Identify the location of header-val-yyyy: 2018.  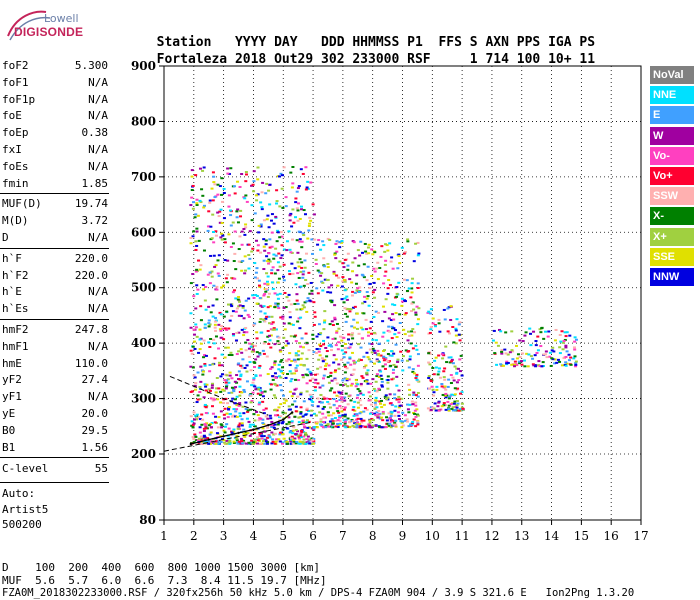
(250, 59).